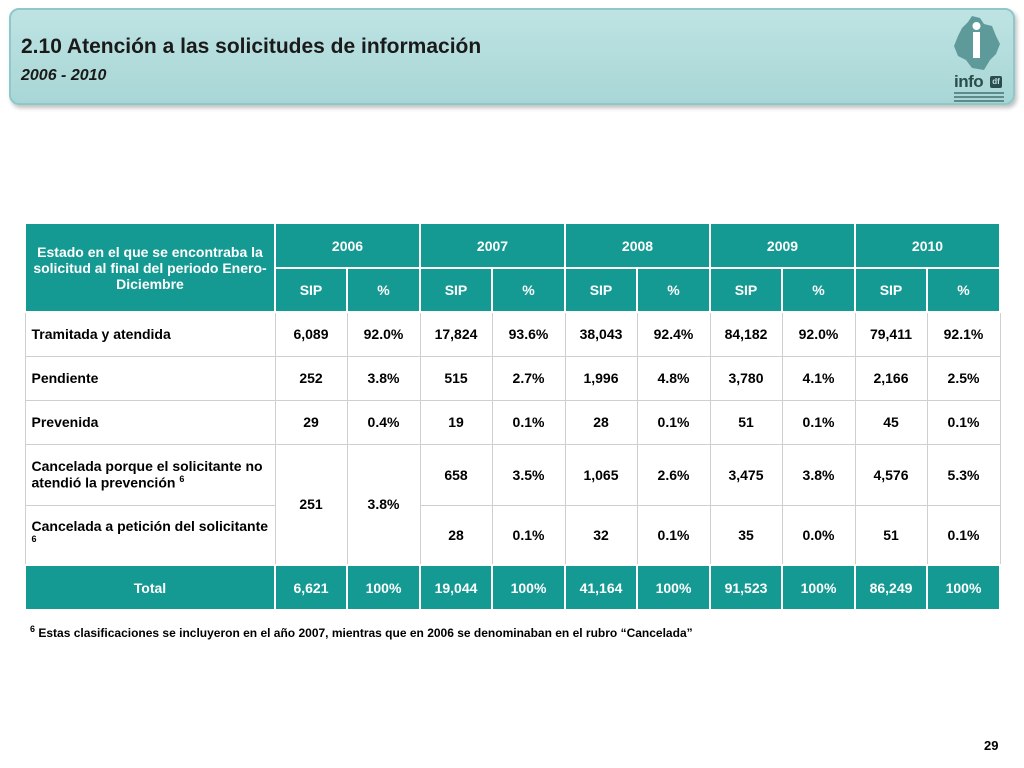  I want to click on total-label: Total, so click(150, 587).